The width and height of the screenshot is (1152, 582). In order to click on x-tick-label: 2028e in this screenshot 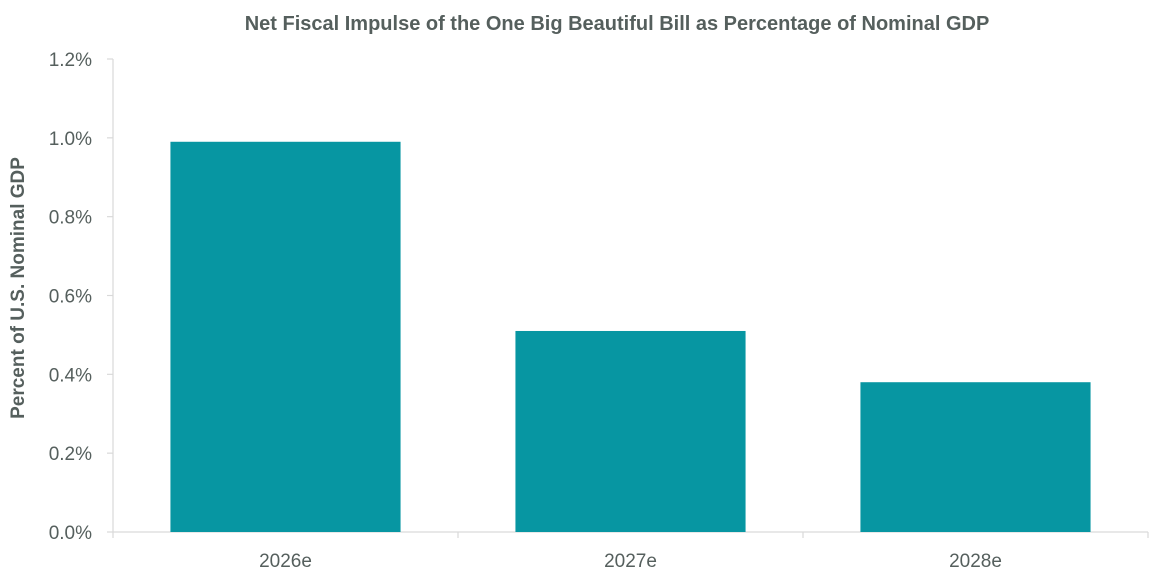, I will do `click(975, 561)`.